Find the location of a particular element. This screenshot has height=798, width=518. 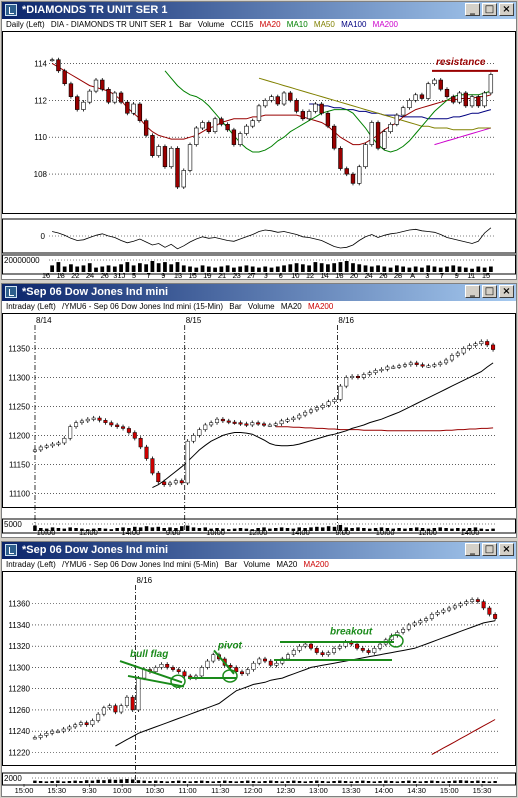

x-axis-label: 15 is located at coordinates (486, 275).